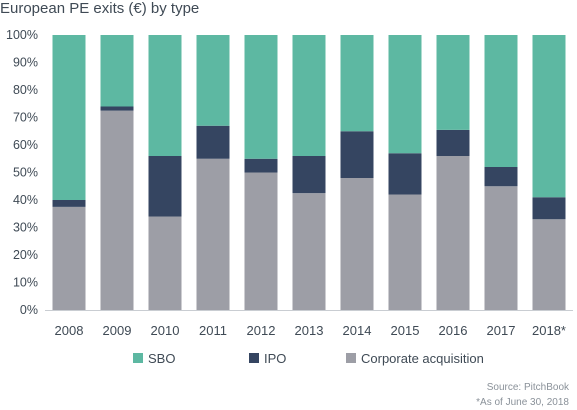 Image resolution: width=577 pixels, height=410 pixels. Describe the element at coordinates (25, 173) in the screenshot. I see `y-tick-label: 50%` at that location.